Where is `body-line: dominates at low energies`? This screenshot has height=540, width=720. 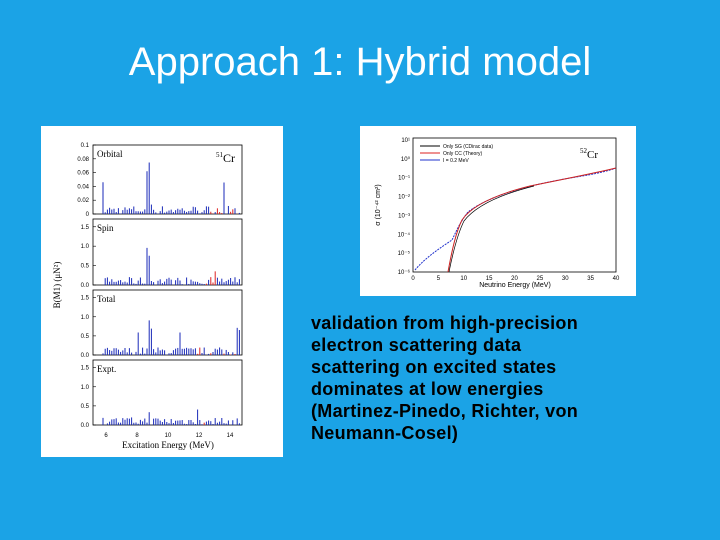
body-line: dominates at low energies is located at coordinates (427, 389).